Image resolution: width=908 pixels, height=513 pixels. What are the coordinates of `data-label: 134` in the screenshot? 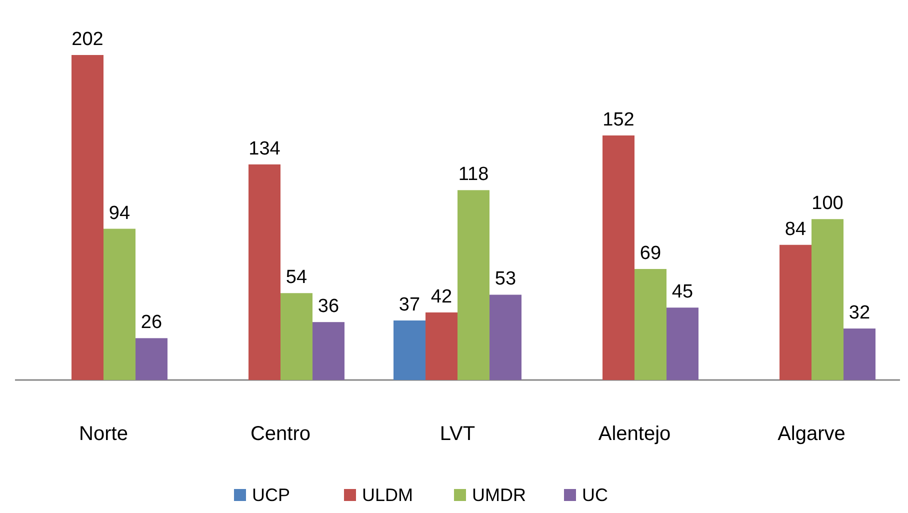 It's located at (264, 149).